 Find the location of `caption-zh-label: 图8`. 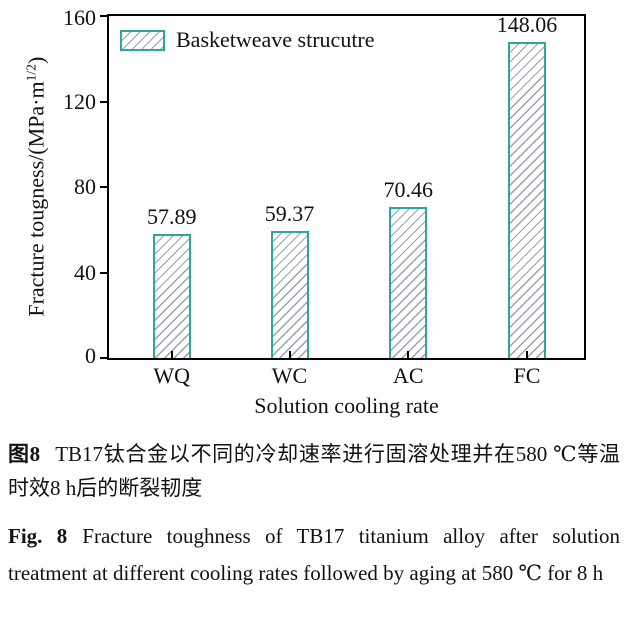

caption-zh-label: 图8 is located at coordinates (24, 454).